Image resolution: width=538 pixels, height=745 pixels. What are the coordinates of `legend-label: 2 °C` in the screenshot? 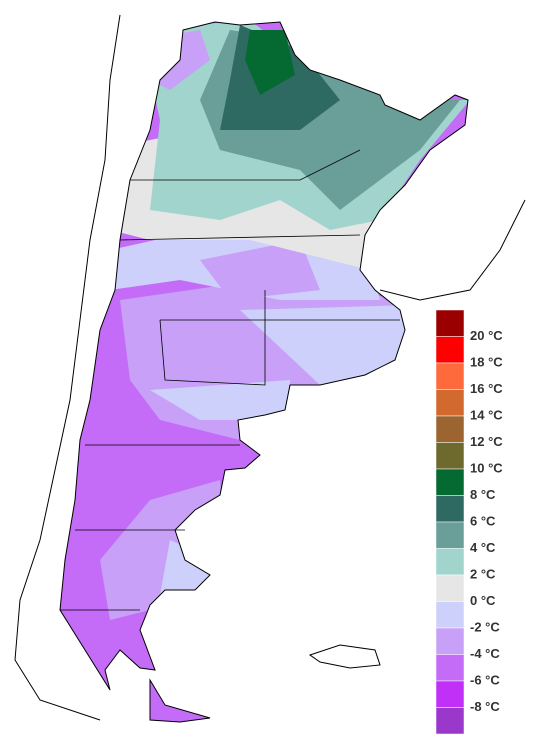 It's located at (483, 573).